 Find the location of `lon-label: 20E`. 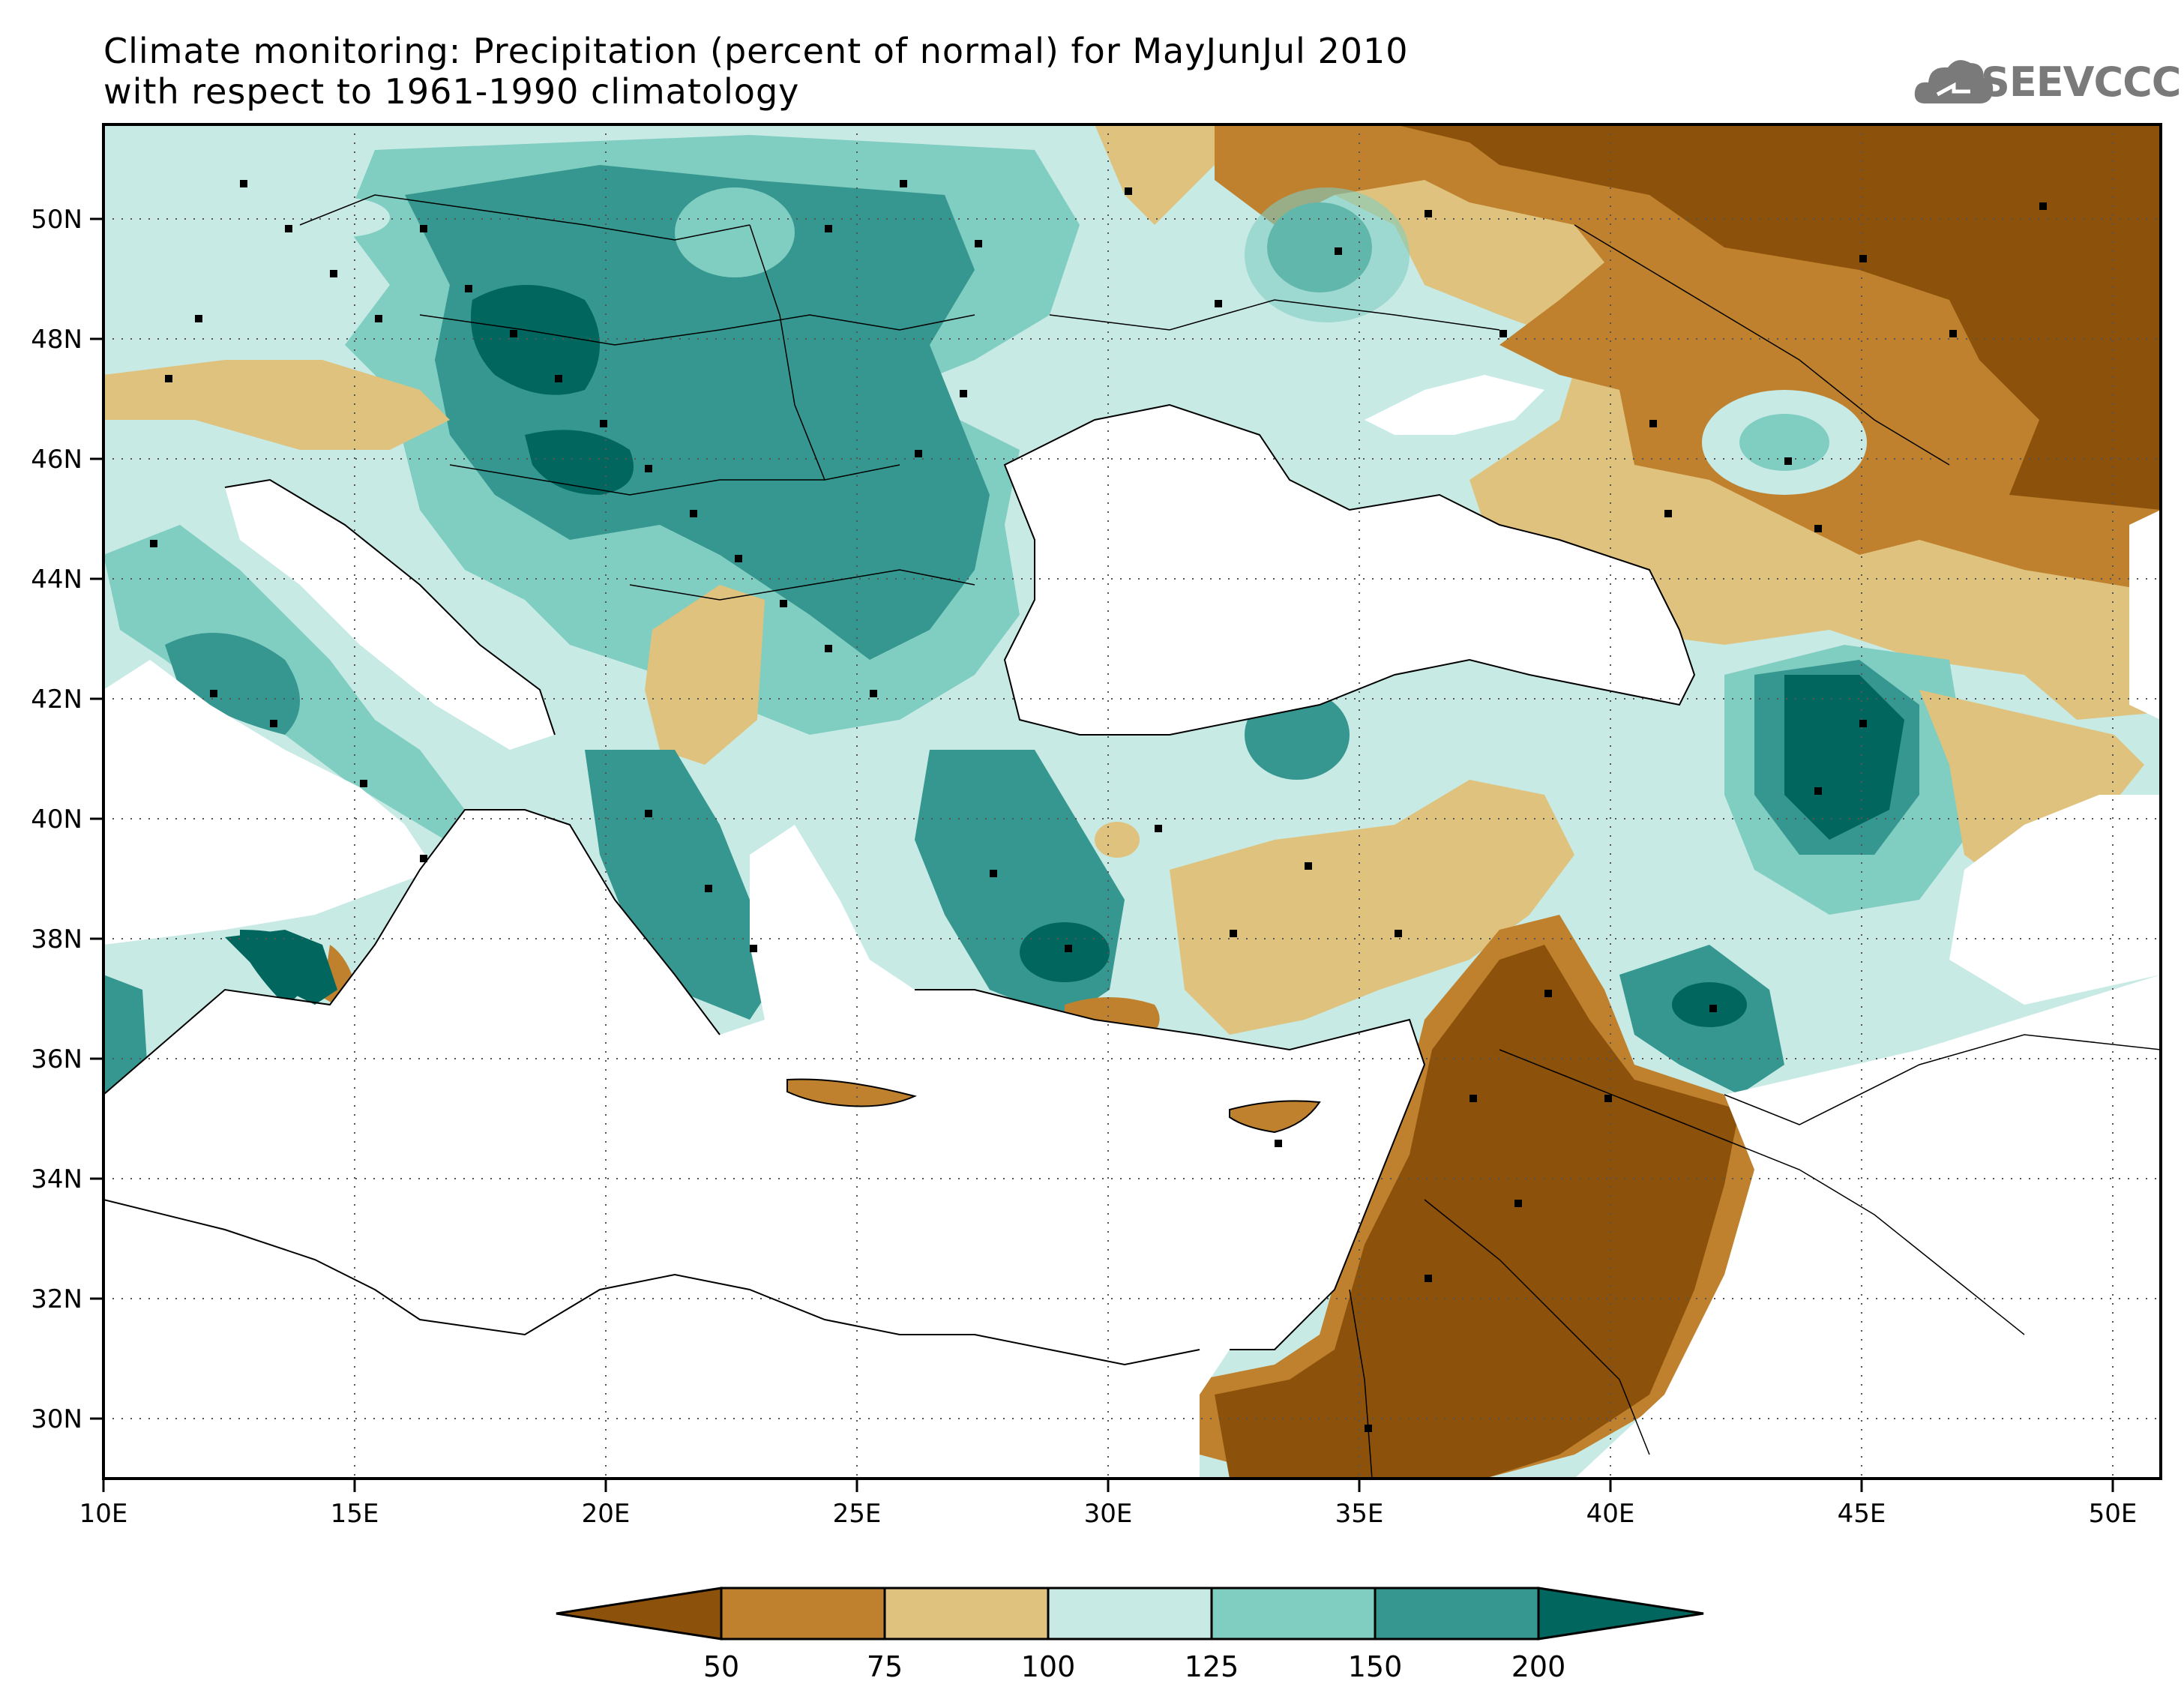

lon-label: 20E is located at coordinates (606, 1514).